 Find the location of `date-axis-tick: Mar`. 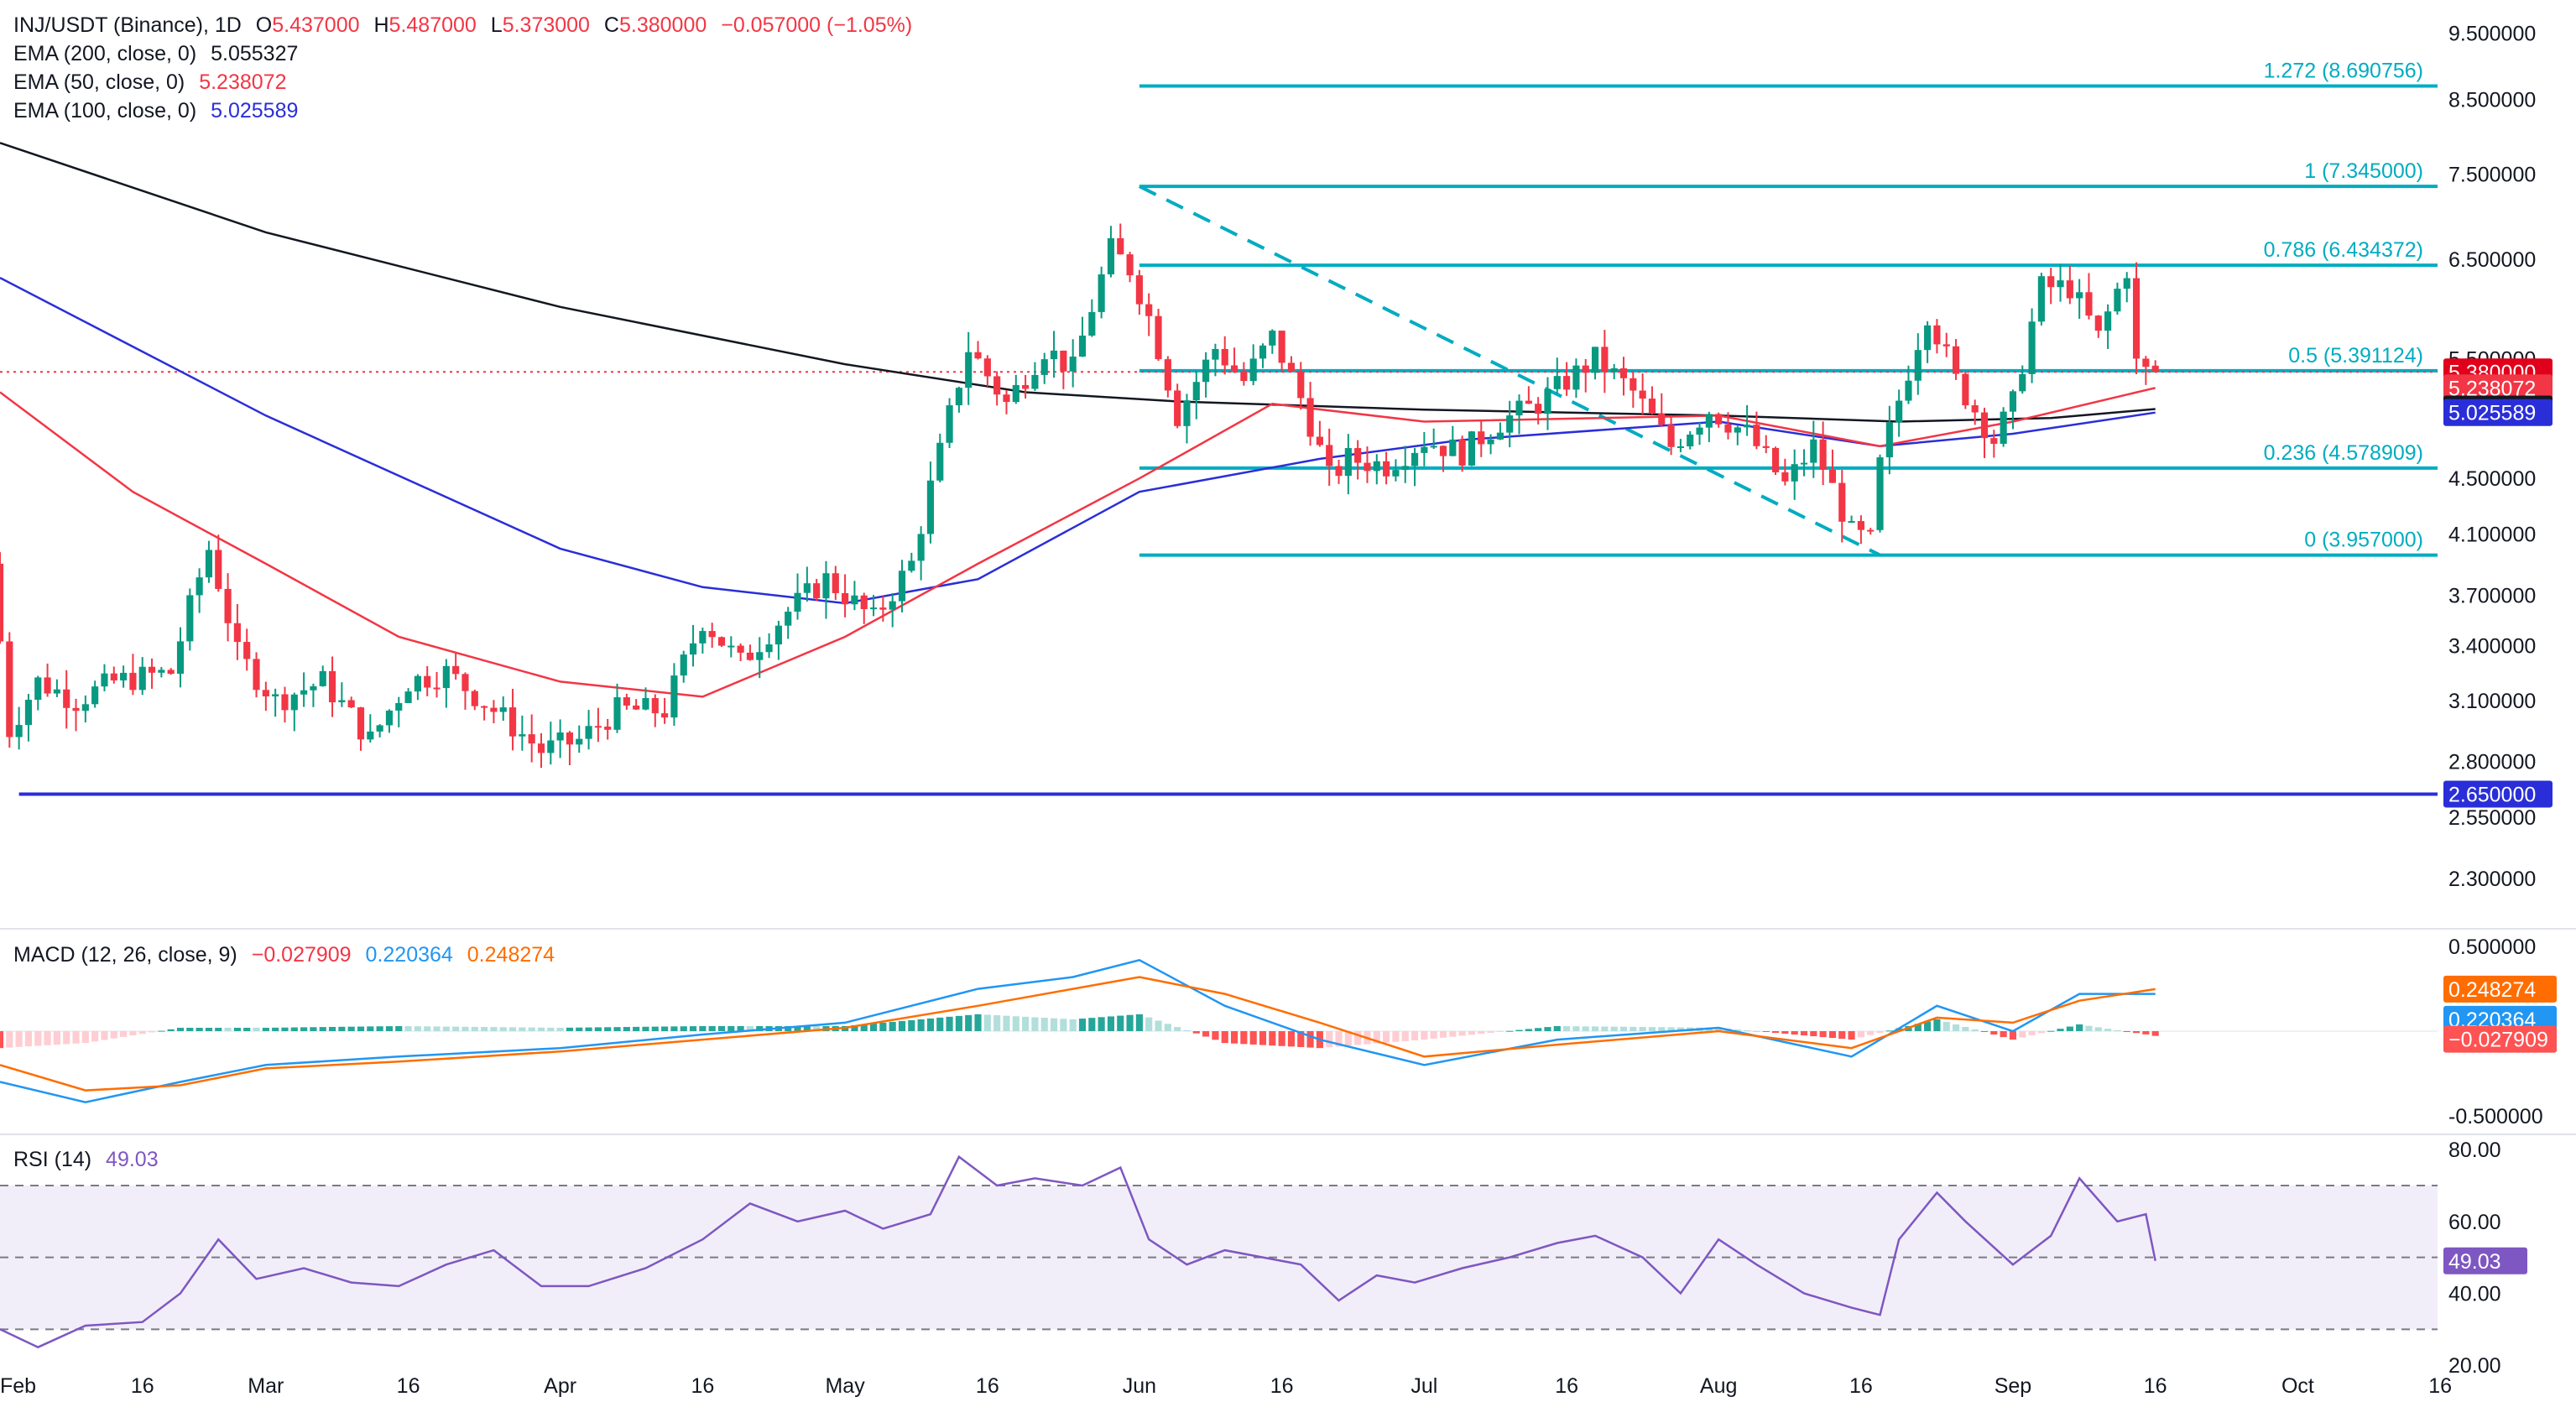

date-axis-tick: Mar is located at coordinates (266, 1386).